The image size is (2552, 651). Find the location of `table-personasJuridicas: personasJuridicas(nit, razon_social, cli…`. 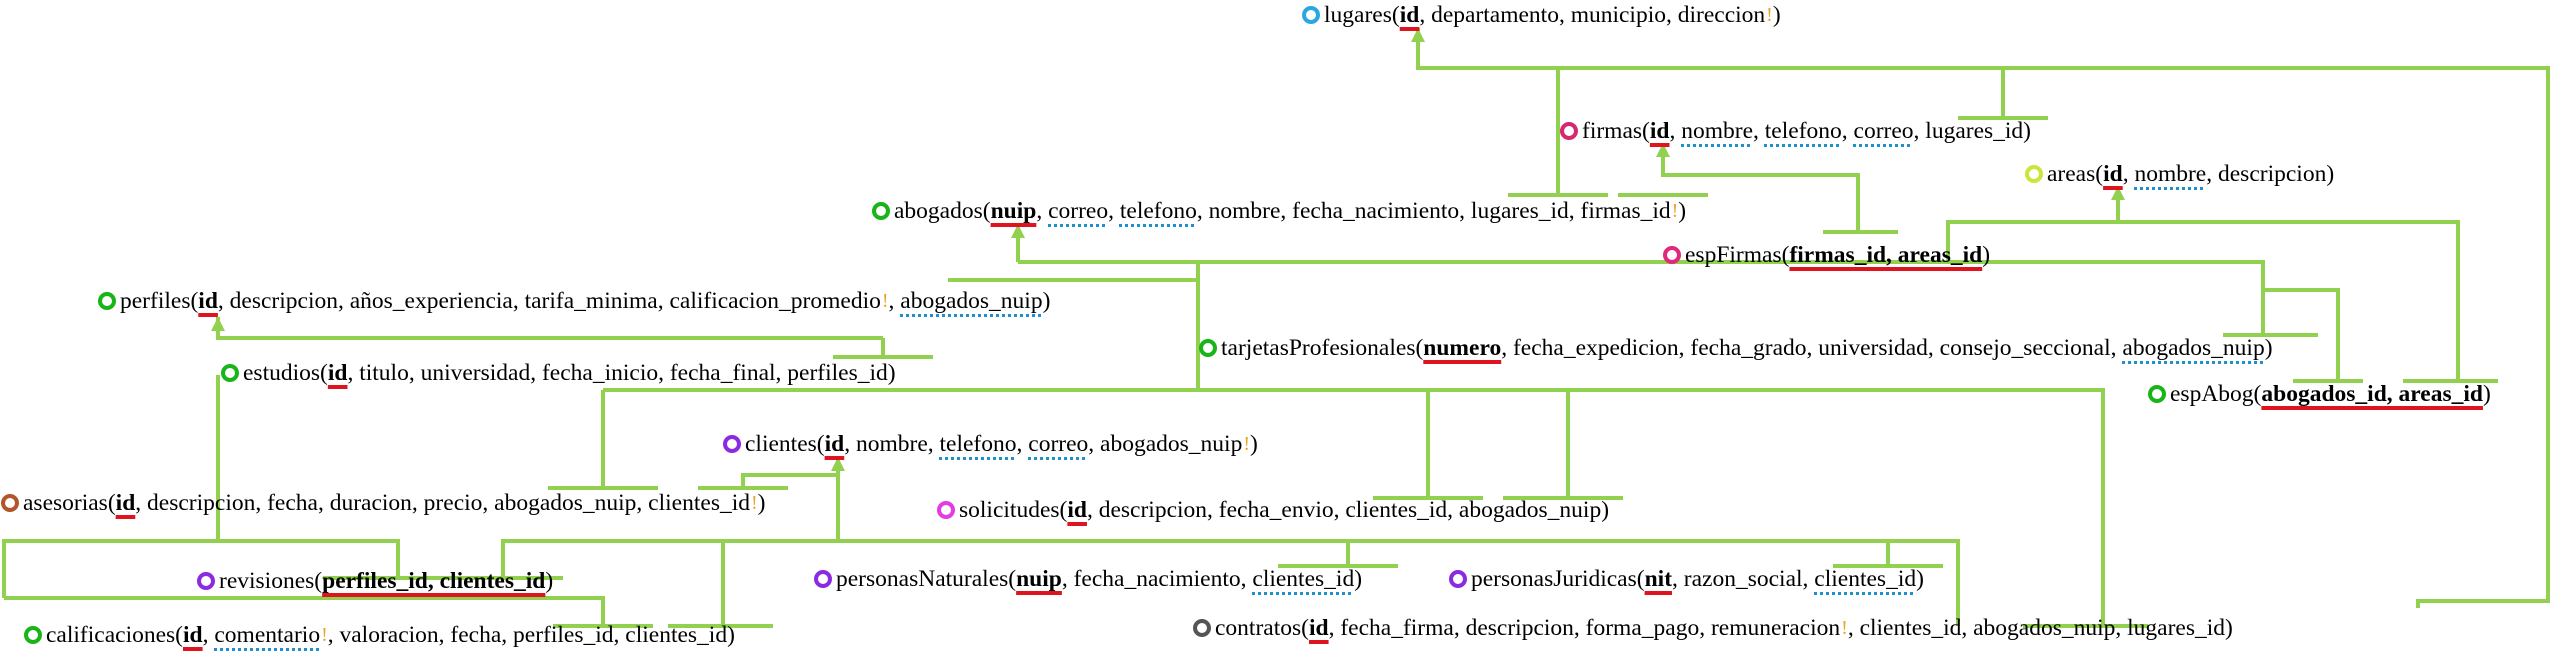

table-personasJuridicas: personasJuridicas(nit, razon_social, cli… is located at coordinates (1686, 579).